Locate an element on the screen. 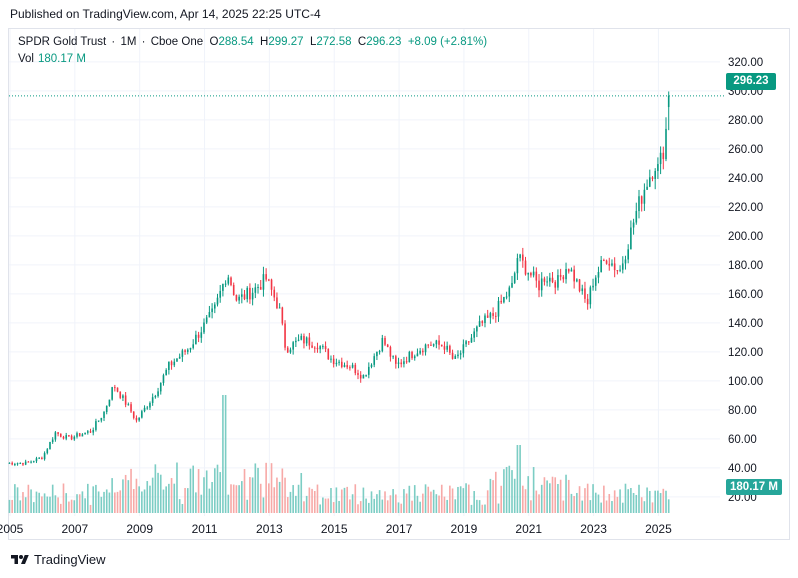 This screenshot has height=578, width=798. brand-name: TradingView is located at coordinates (70, 559).